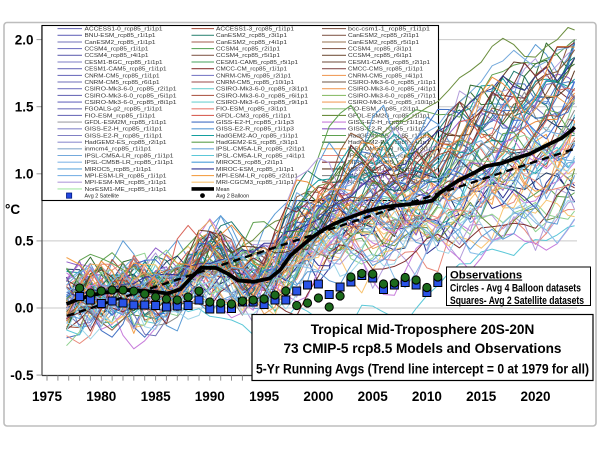  What do you see at coordinates (262, 90) in the screenshot?
I see `svg-text: CSIRO-Mk3-6-0_rcp85_r3i1p1` at bounding box center [262, 90].